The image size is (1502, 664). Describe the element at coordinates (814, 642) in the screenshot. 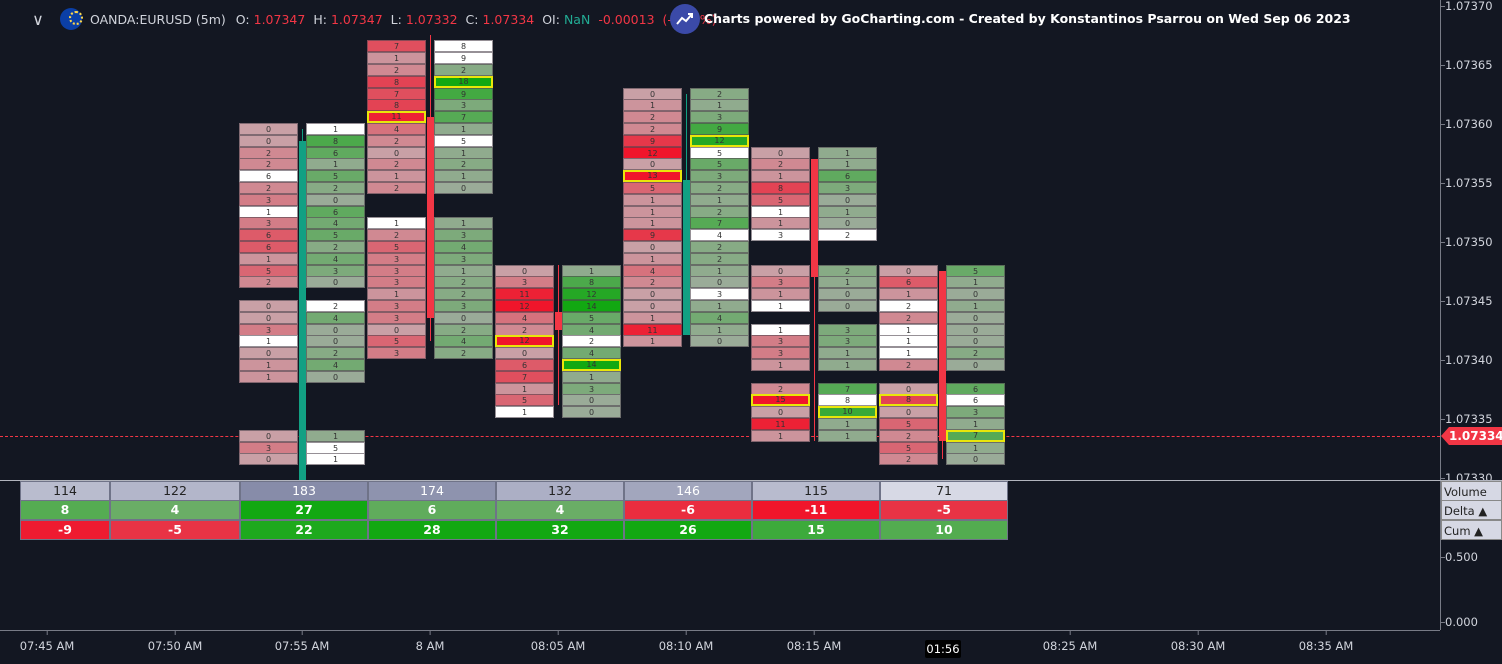

I see `time-tick: 08:15 AM` at that location.